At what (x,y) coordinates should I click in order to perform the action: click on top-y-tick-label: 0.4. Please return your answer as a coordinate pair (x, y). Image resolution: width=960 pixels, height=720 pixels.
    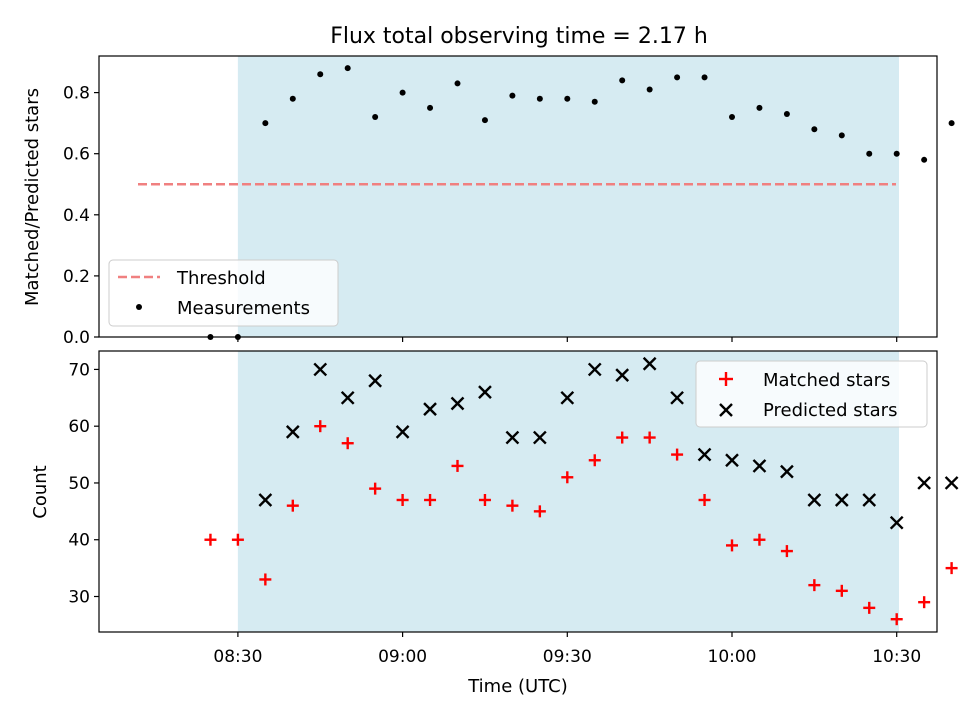
    Looking at the image, I should click on (76, 216).